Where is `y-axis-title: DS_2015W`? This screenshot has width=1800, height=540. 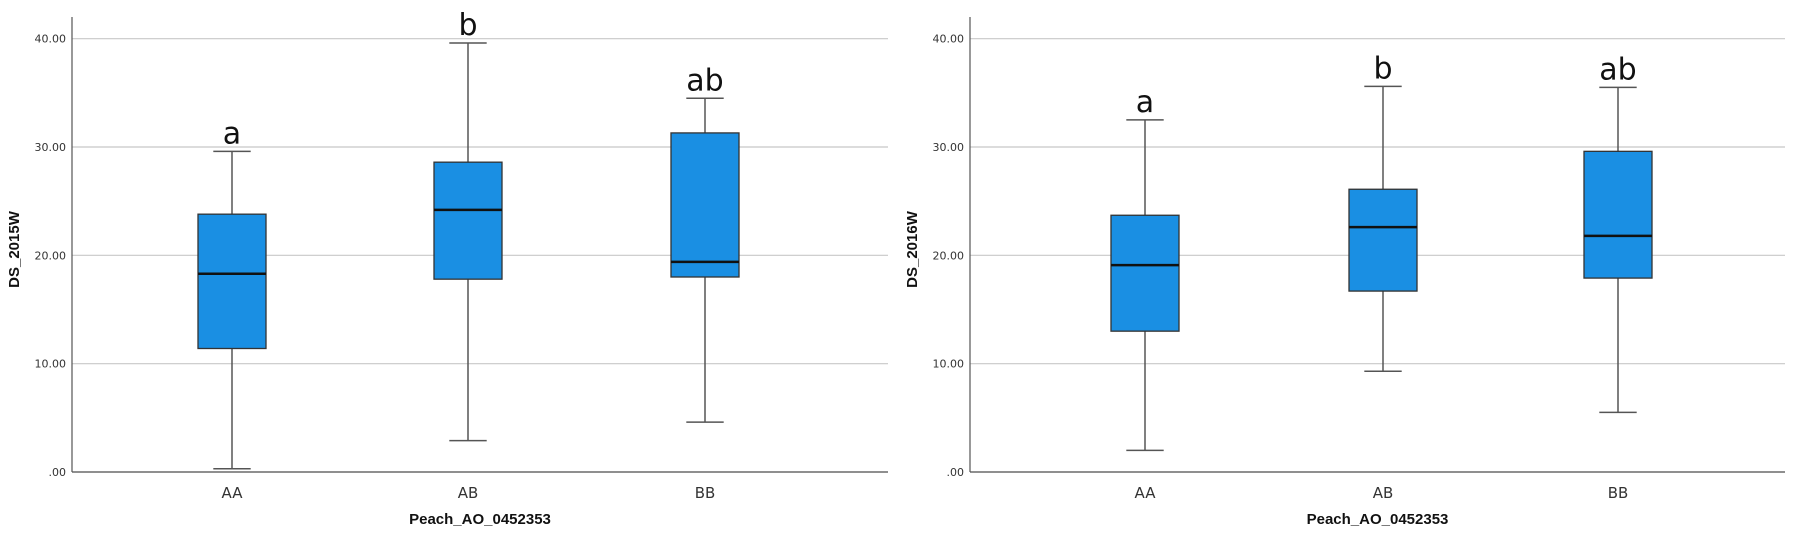 y-axis-title: DS_2015W is located at coordinates (14, 249).